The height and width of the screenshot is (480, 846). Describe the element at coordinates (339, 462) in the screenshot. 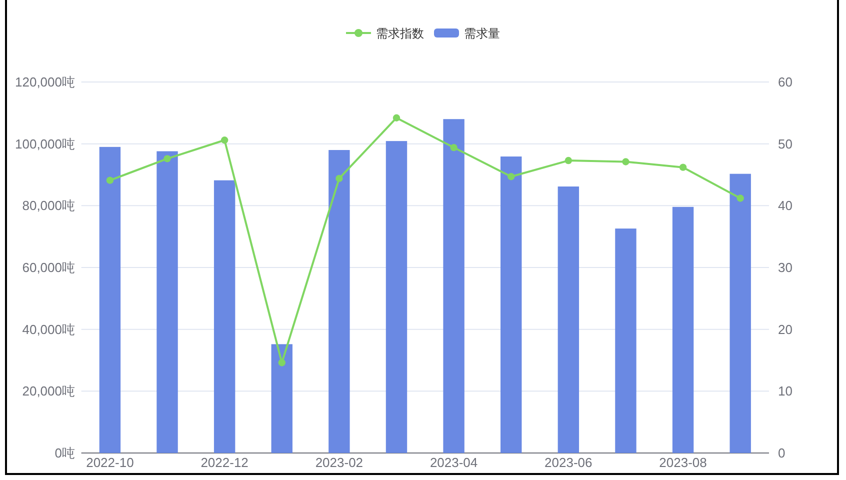

I see `xtick-label: 2023-02` at that location.